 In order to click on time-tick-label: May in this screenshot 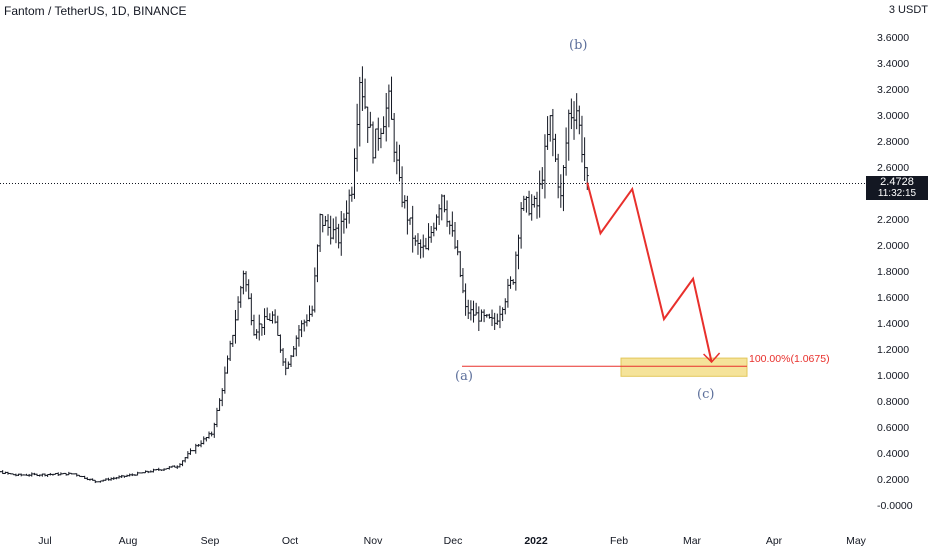, I will do `click(856, 541)`.